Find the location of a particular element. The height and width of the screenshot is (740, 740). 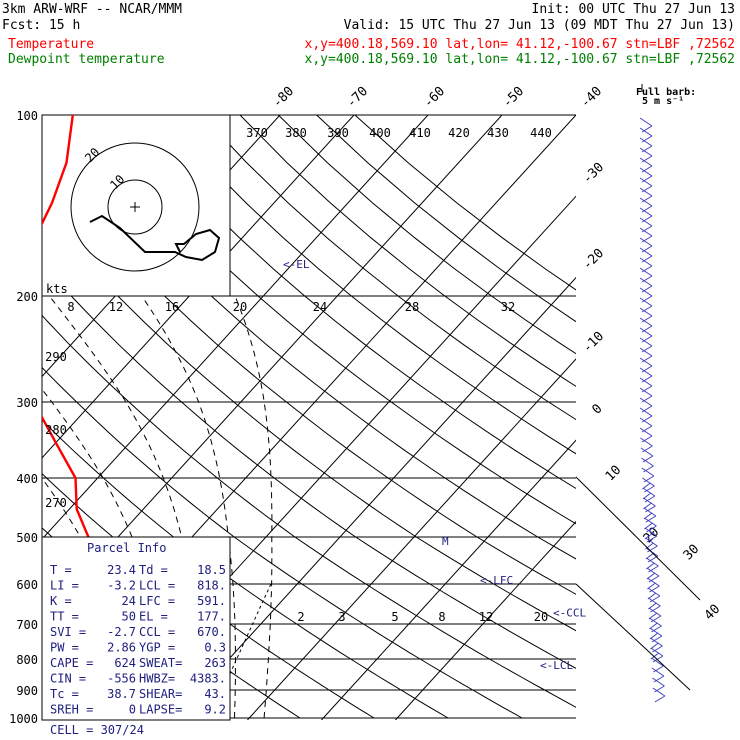

parcel-param-value: -2.7 is located at coordinates (121, 632).